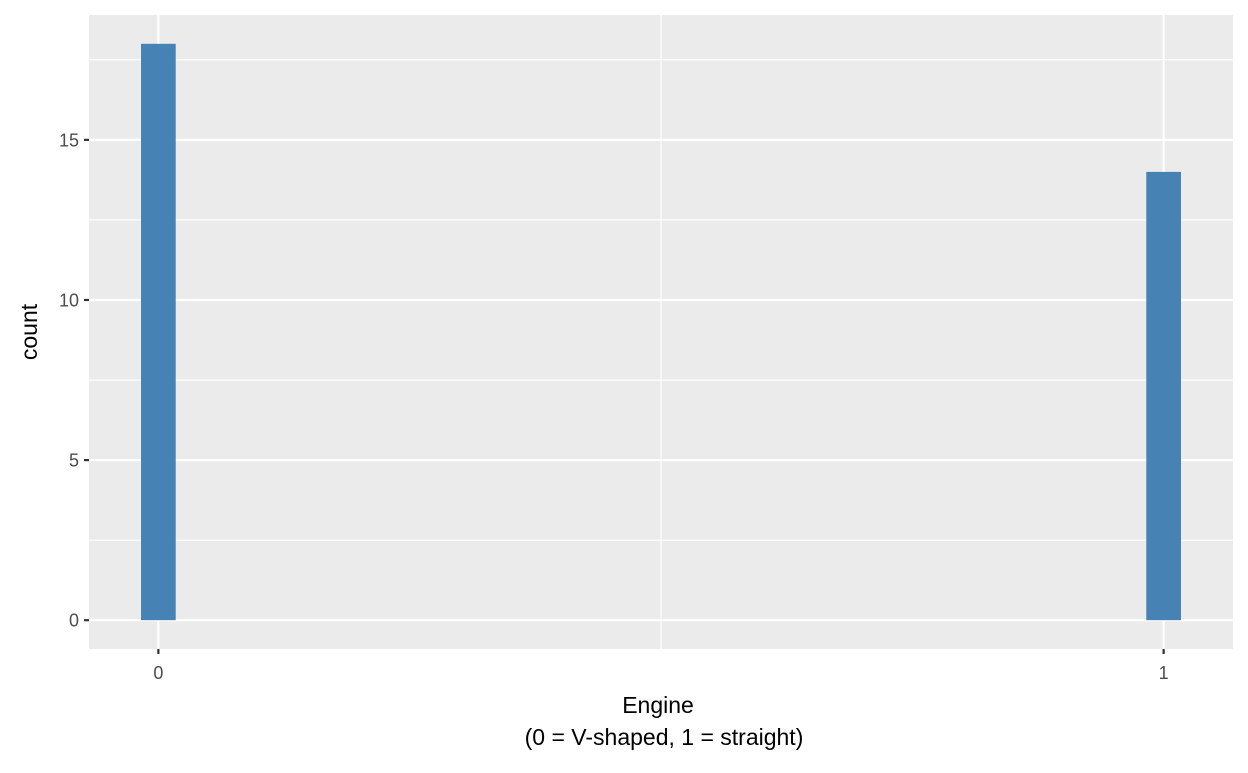 The image size is (1248, 773). I want to click on y-tick-label: 5, so click(74, 461).